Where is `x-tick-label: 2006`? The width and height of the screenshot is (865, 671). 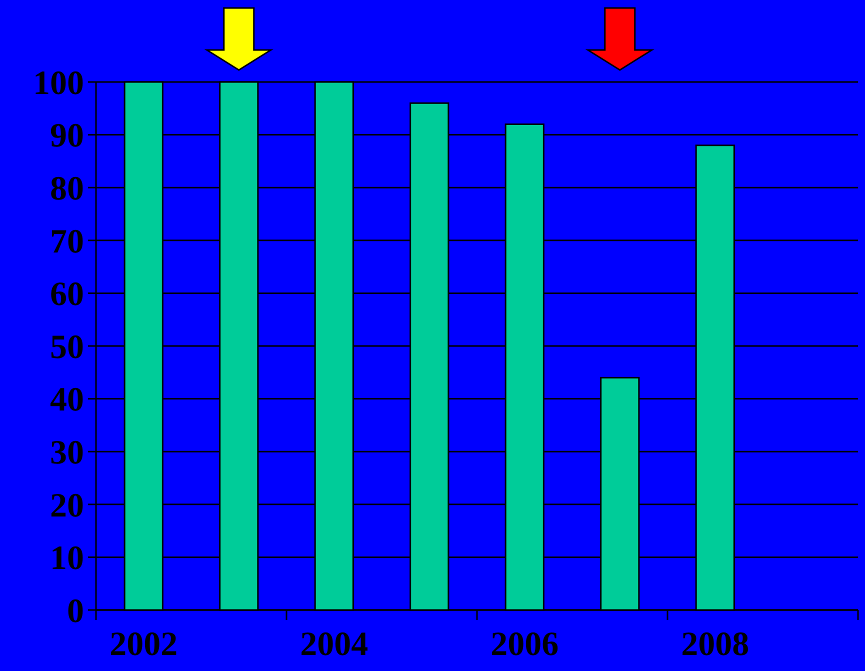
x-tick-label: 2006 is located at coordinates (524, 644).